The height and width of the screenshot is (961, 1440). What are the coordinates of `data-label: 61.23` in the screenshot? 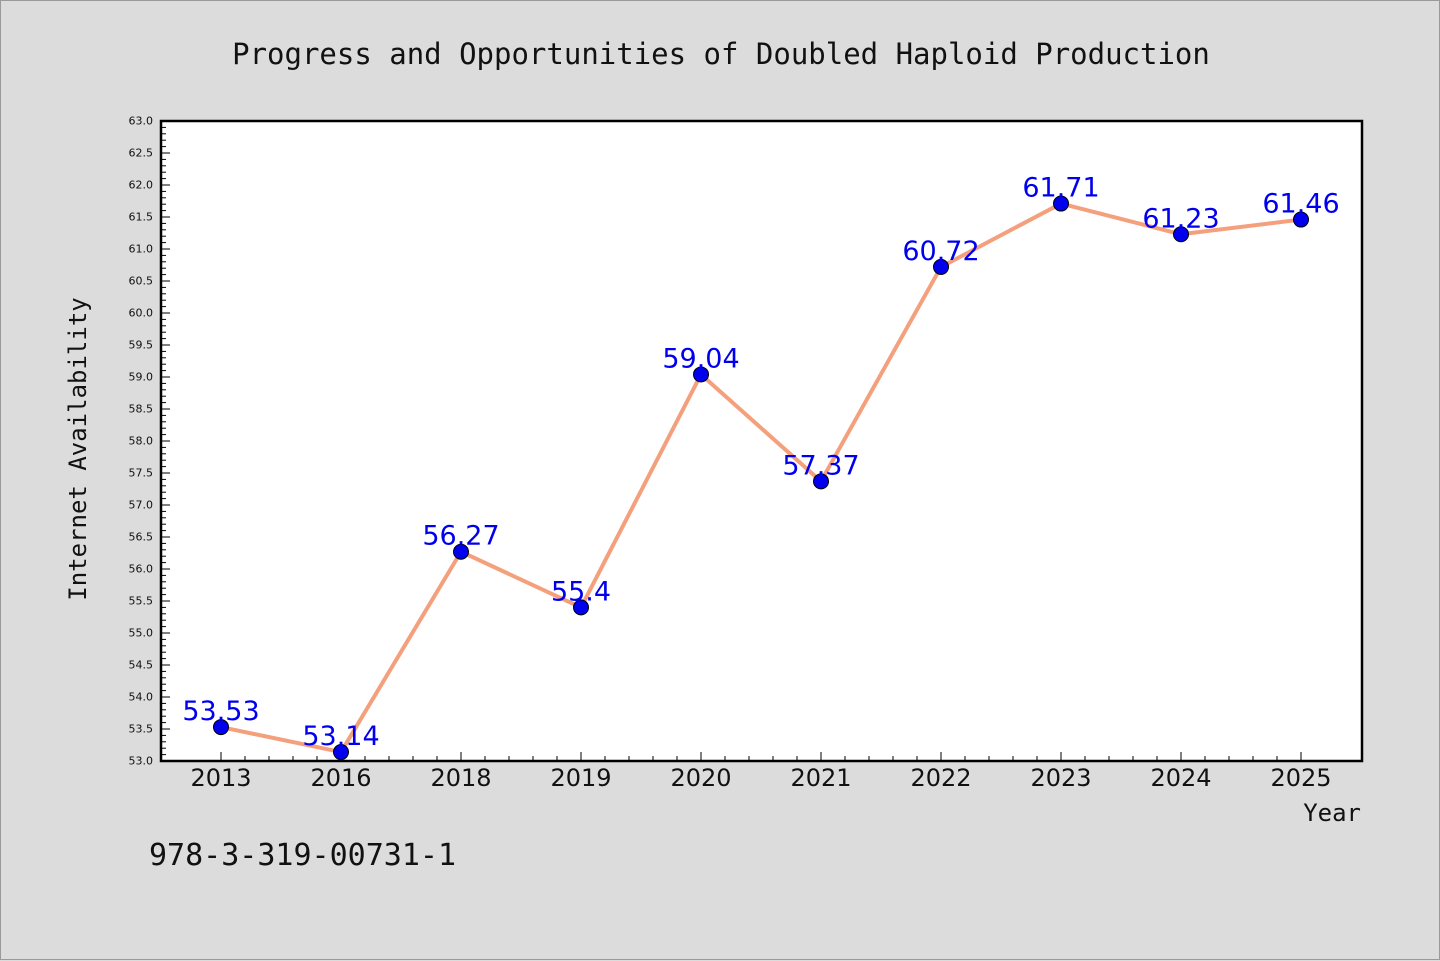 It's located at (1180, 218).